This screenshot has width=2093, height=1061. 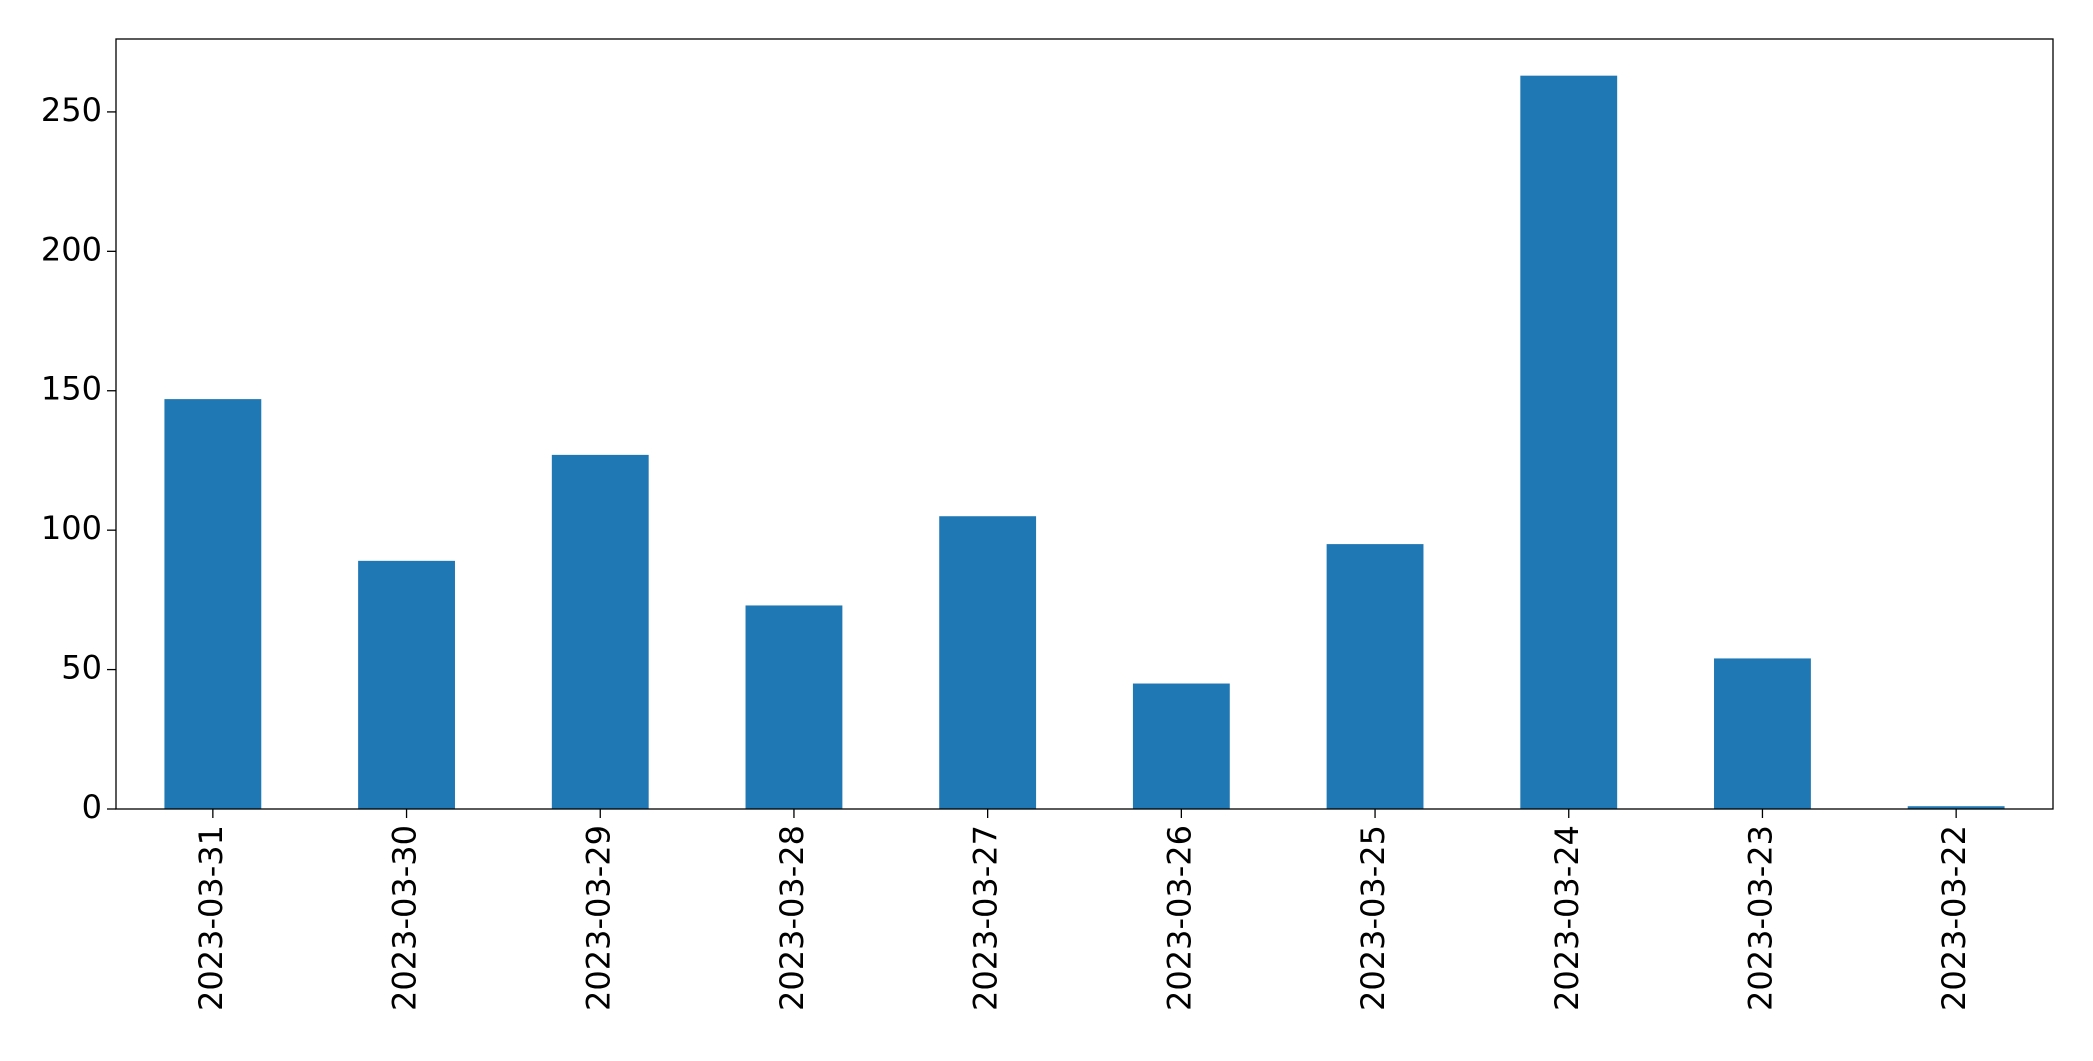 What do you see at coordinates (211, 918) in the screenshot?
I see `x-tick-label: 2023-03-31` at bounding box center [211, 918].